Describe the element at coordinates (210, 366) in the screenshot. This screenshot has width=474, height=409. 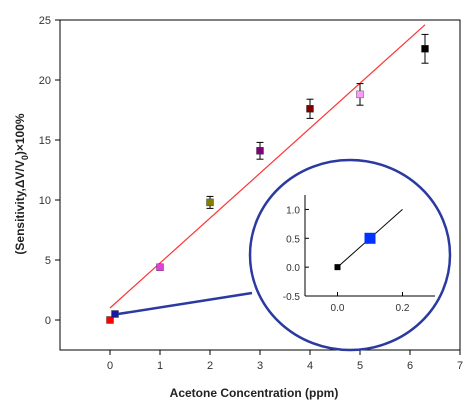
I see `x-tick-label: 2` at that location.